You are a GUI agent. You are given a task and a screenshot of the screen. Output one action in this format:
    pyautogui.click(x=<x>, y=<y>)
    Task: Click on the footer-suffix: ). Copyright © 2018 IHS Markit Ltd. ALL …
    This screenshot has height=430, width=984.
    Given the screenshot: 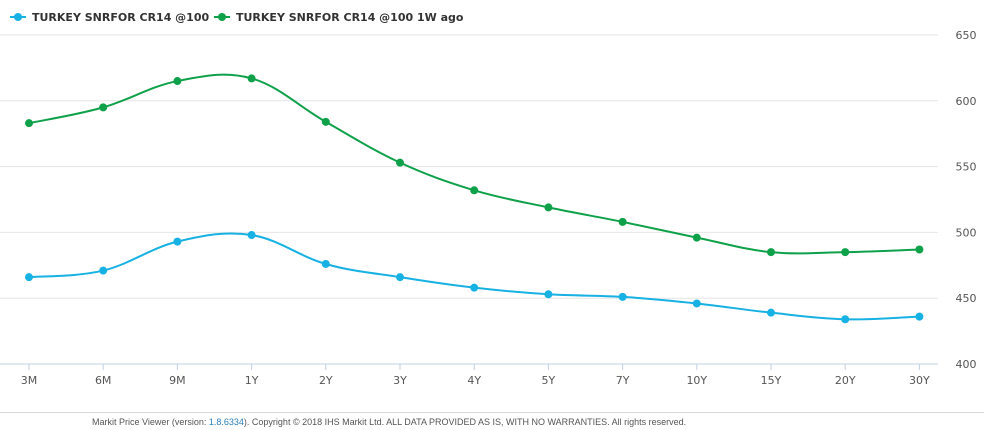 What is the action you would take?
    pyautogui.click(x=465, y=422)
    